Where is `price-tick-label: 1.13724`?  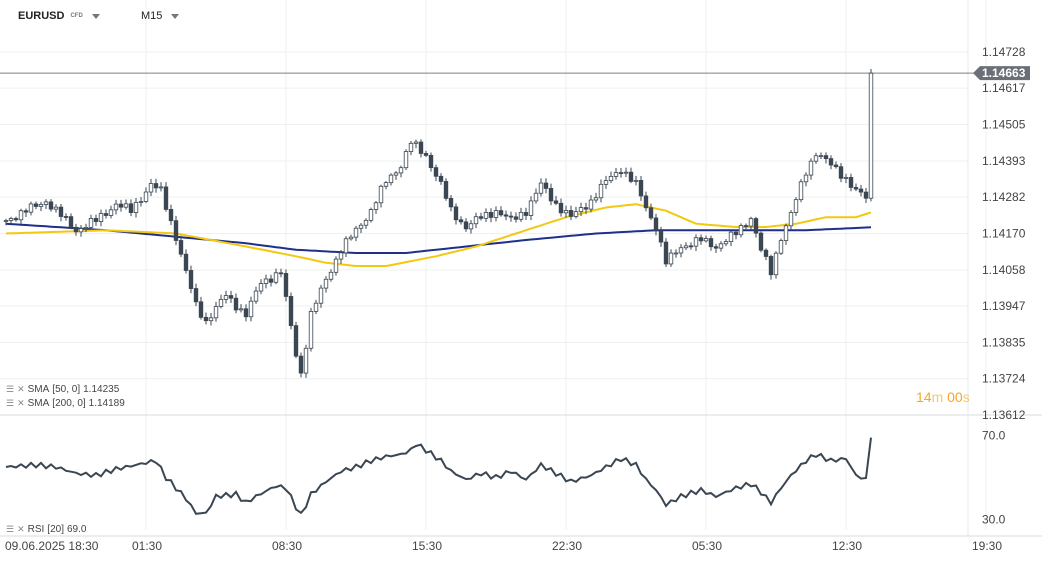 price-tick-label: 1.13724 is located at coordinates (1004, 379).